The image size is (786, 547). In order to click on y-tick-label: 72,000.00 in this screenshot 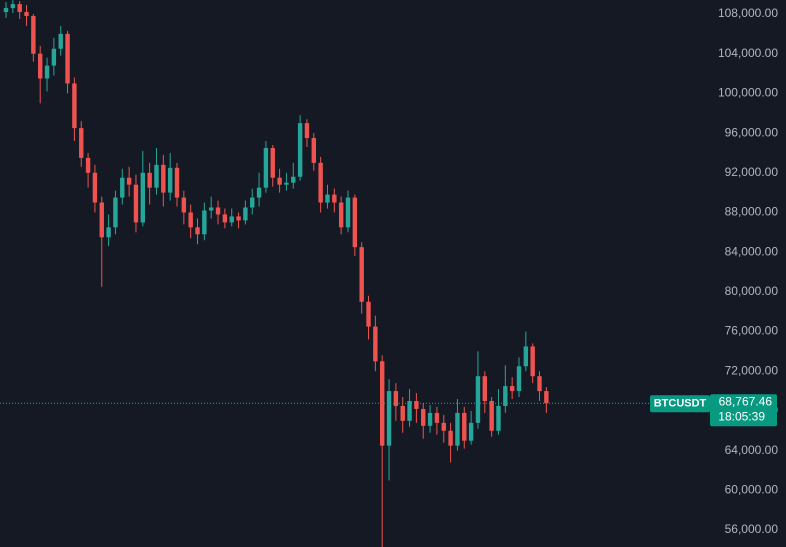, I will do `click(752, 370)`.